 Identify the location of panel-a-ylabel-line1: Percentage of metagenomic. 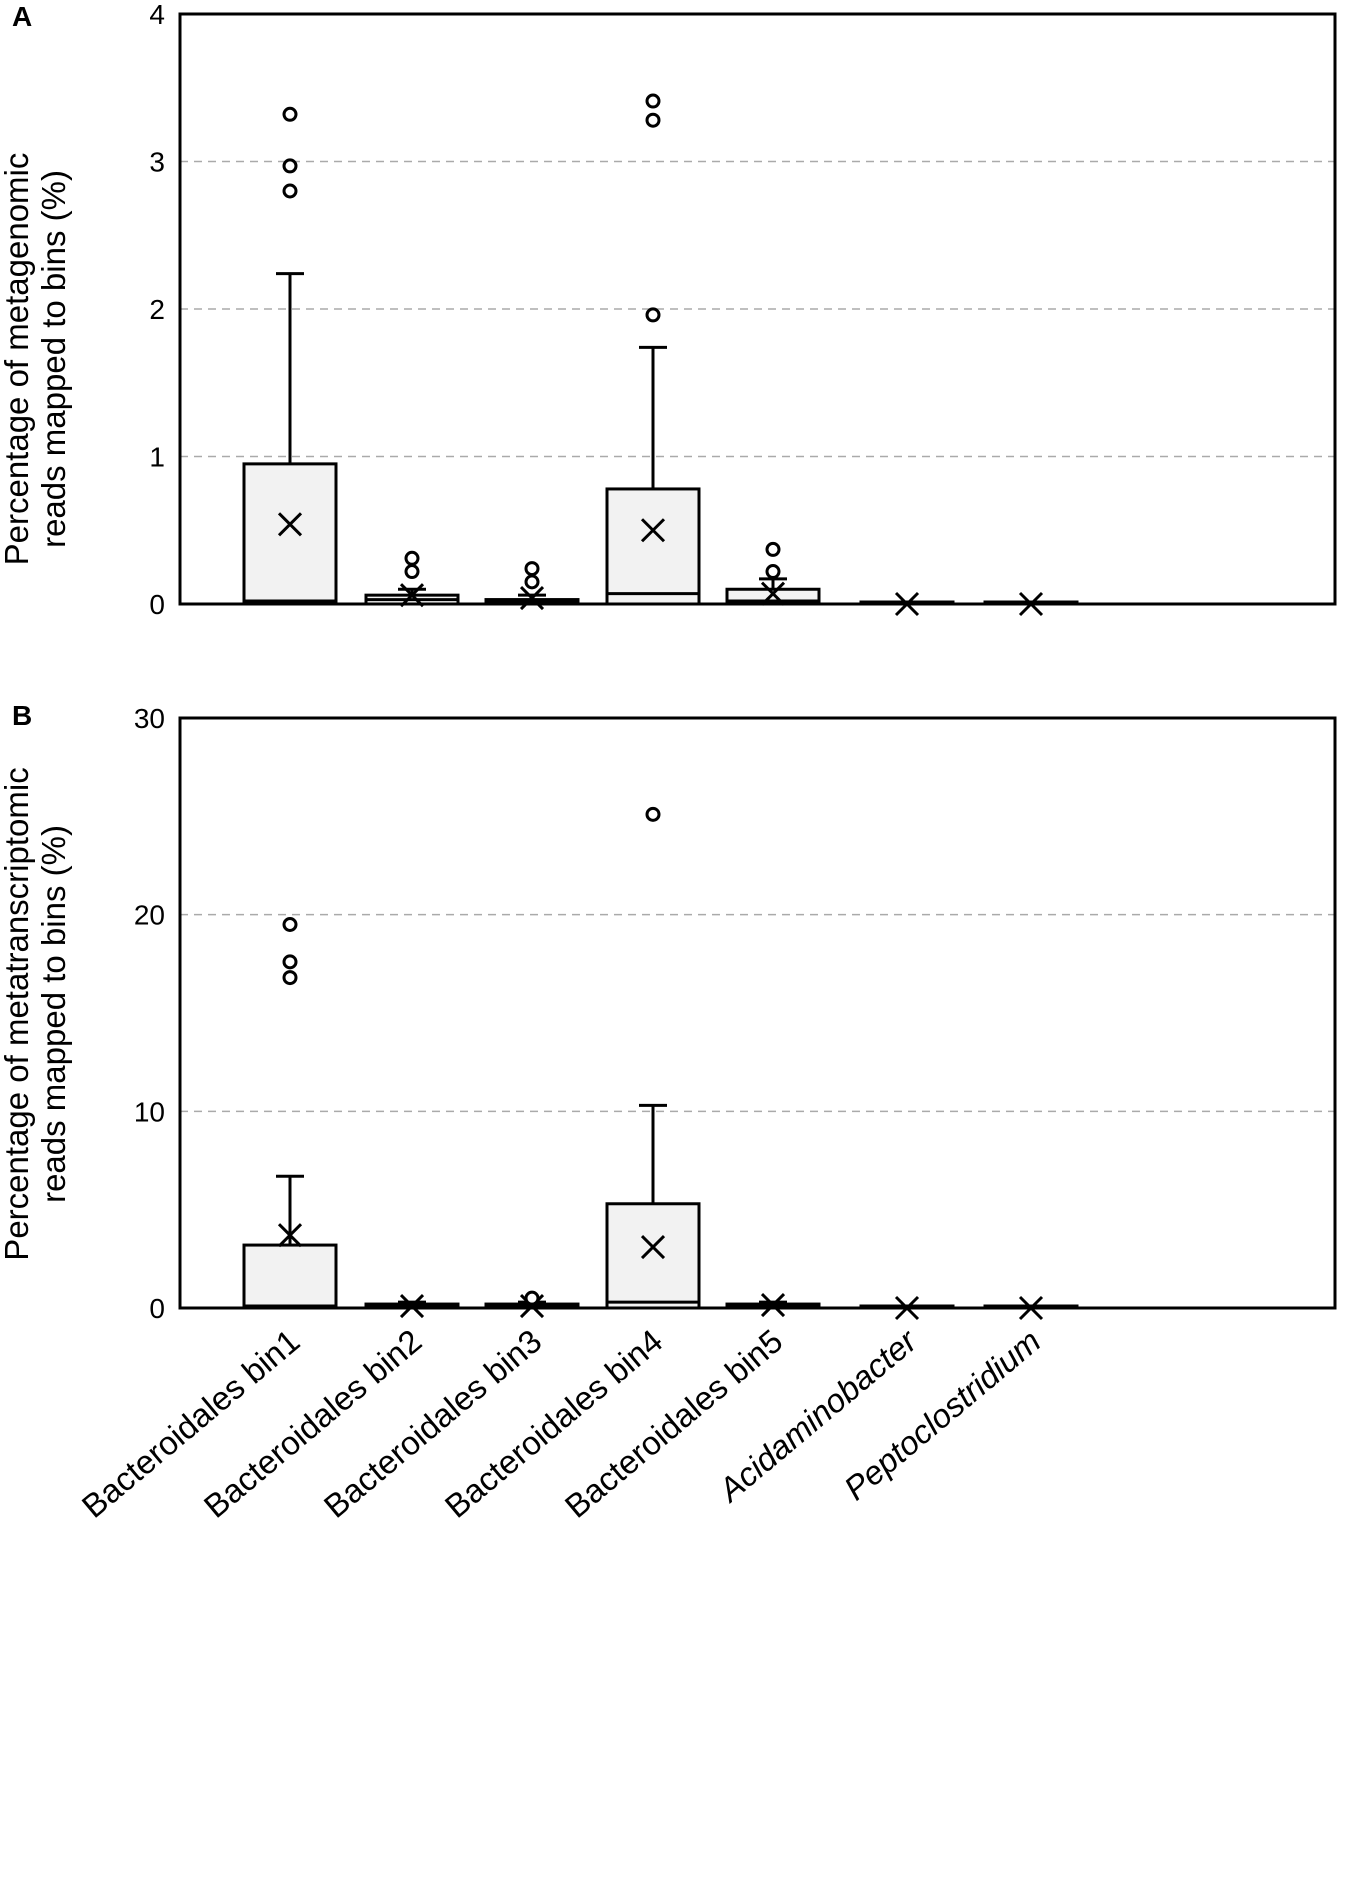
(17, 359).